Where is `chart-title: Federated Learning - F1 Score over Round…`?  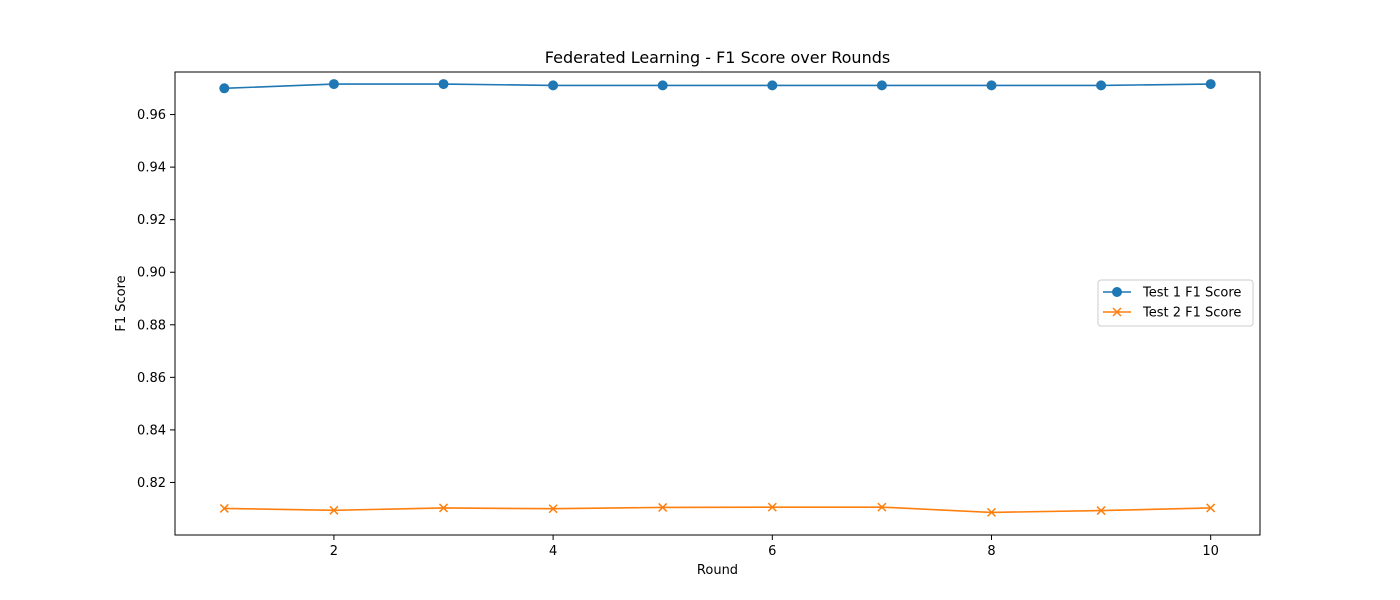
chart-title: Federated Learning - F1 Score over Round… is located at coordinates (717, 57).